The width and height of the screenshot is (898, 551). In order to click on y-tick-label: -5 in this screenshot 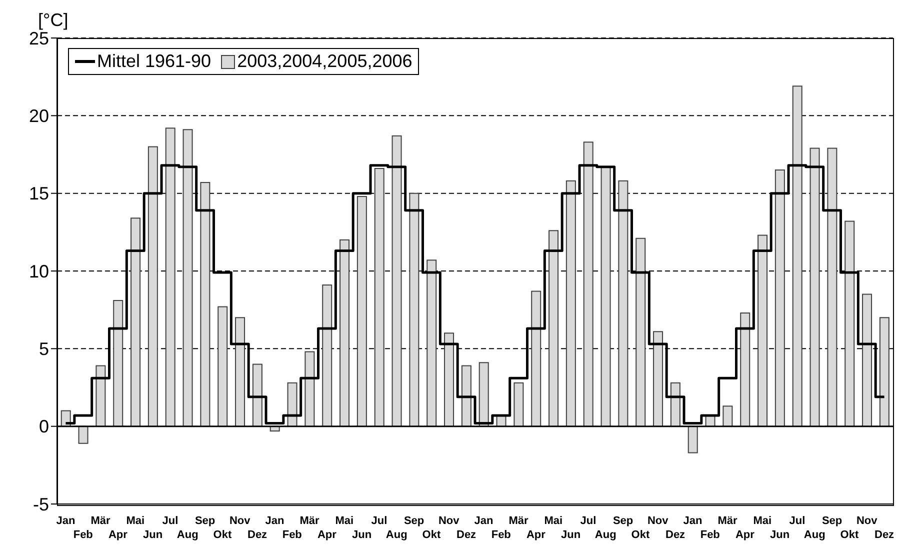, I will do `click(40, 504)`.